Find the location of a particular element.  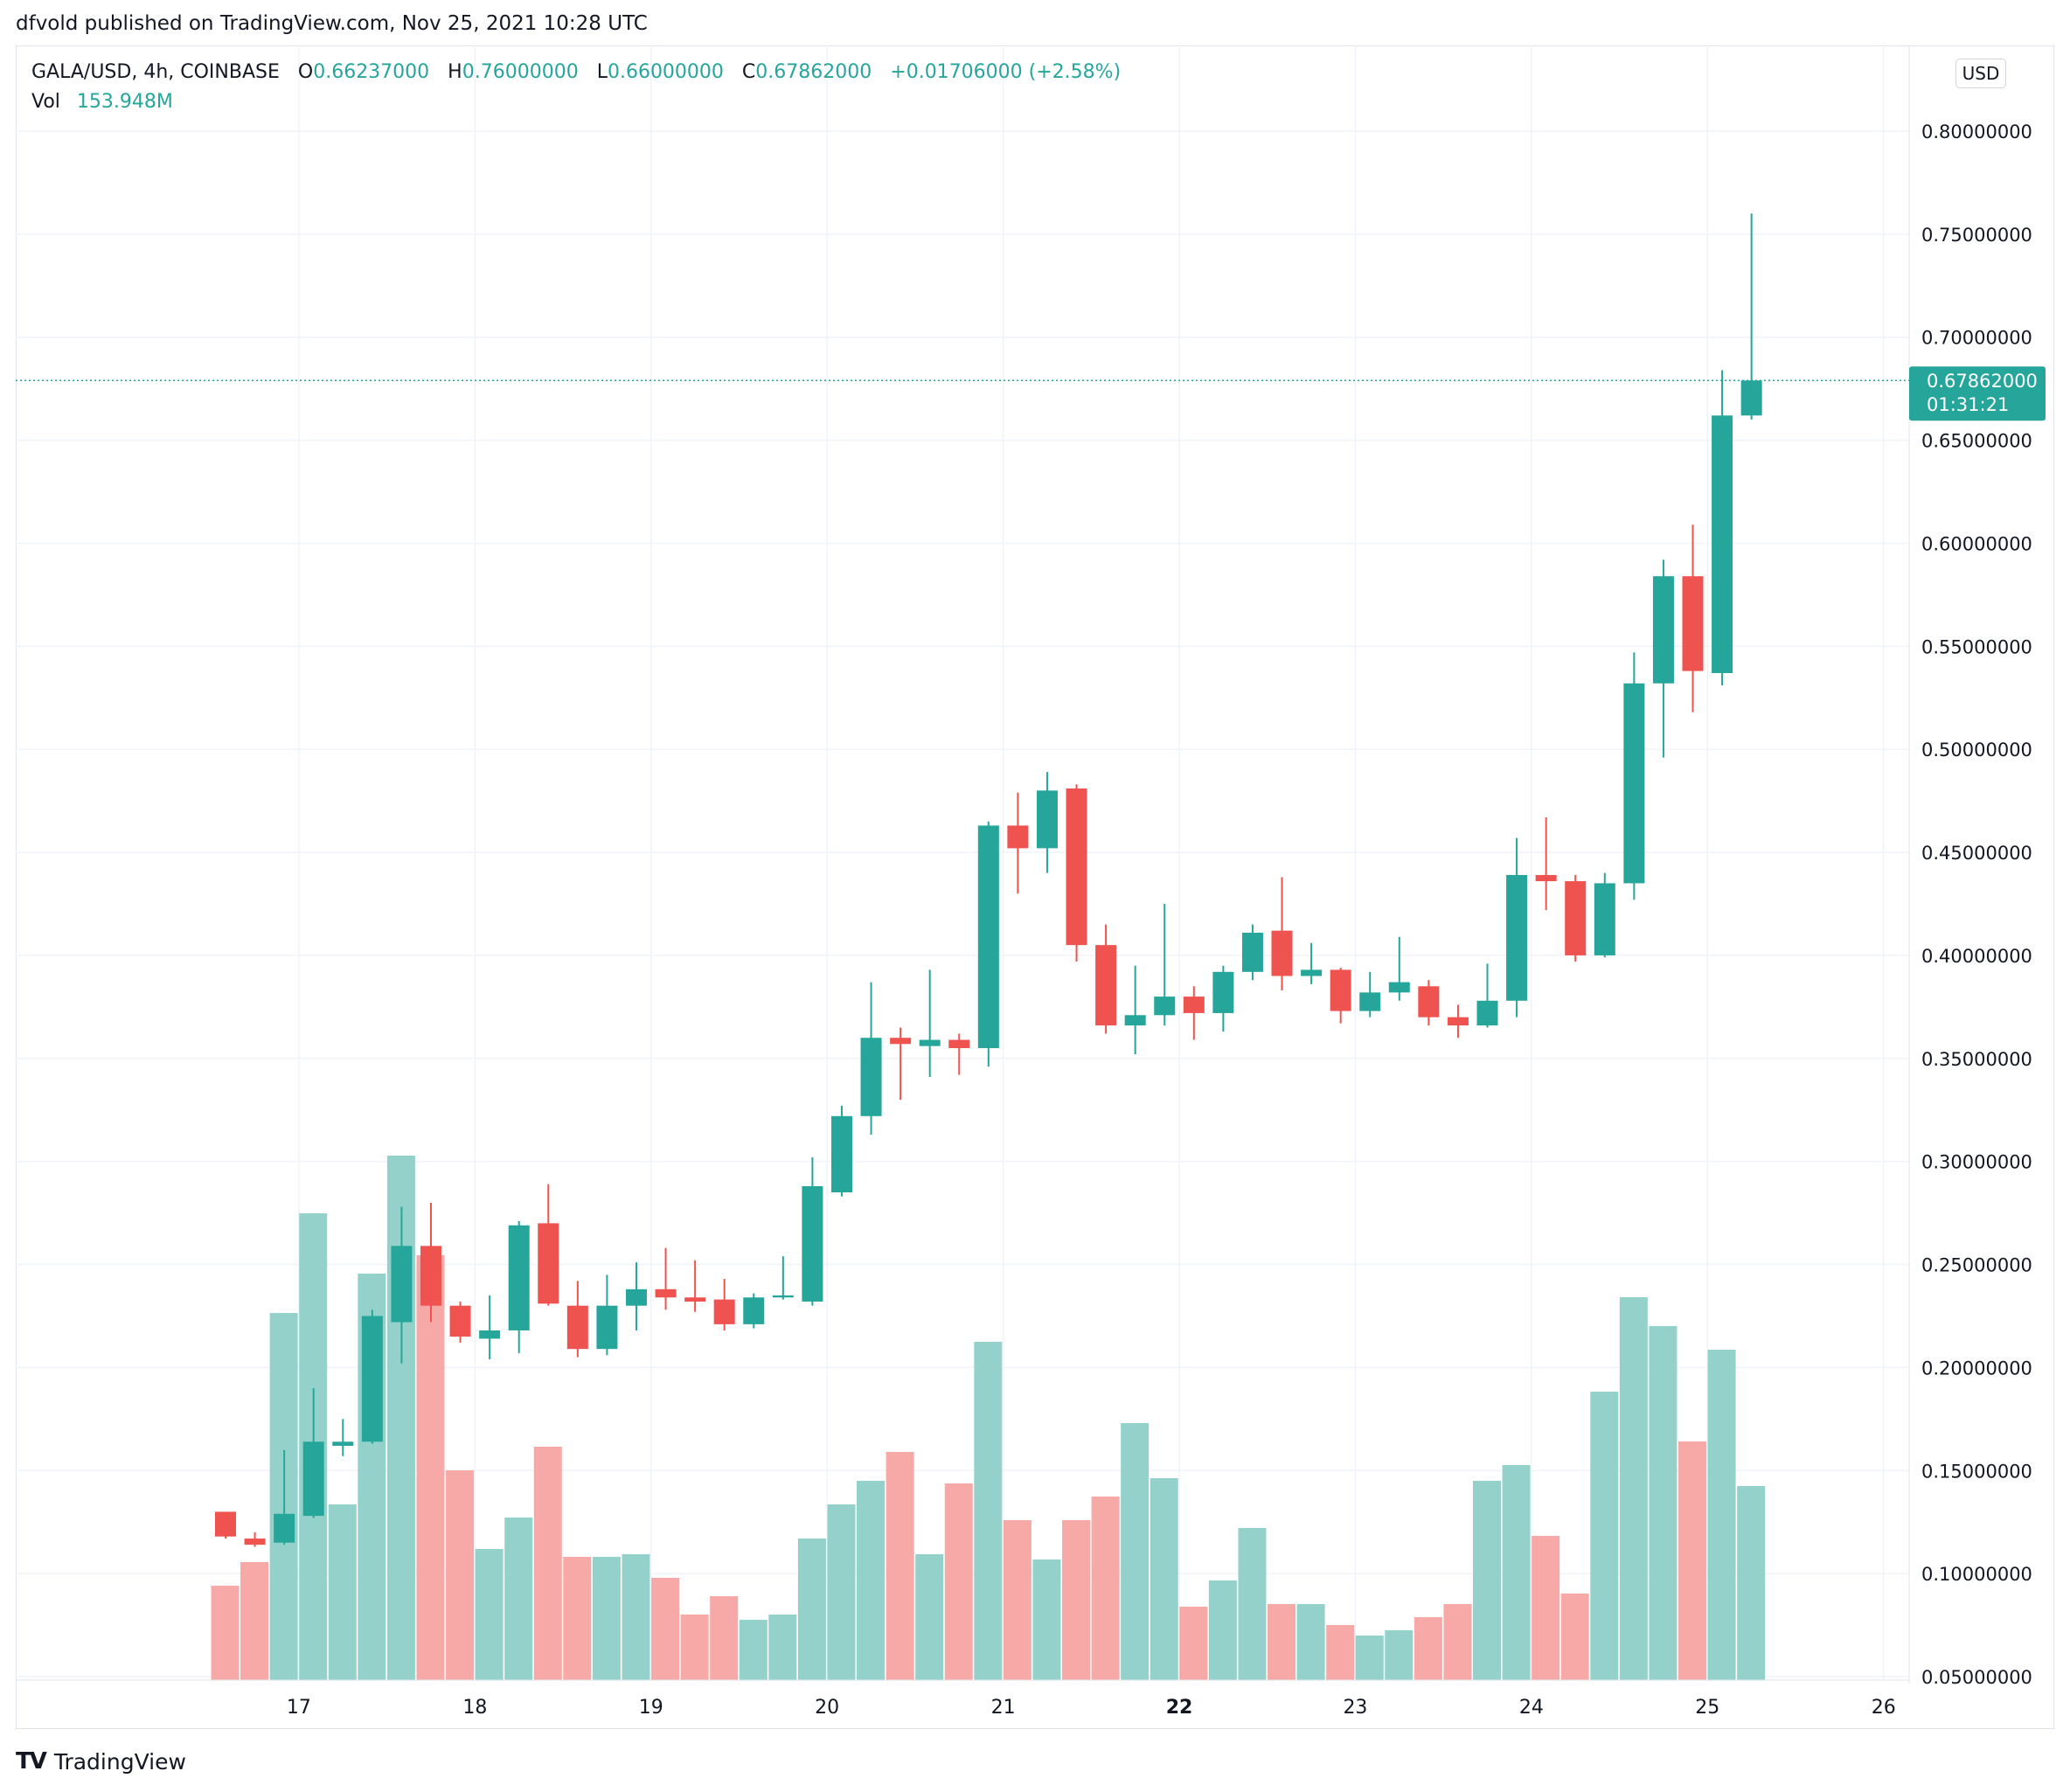

legend-vol-label: Vol is located at coordinates (46, 102).